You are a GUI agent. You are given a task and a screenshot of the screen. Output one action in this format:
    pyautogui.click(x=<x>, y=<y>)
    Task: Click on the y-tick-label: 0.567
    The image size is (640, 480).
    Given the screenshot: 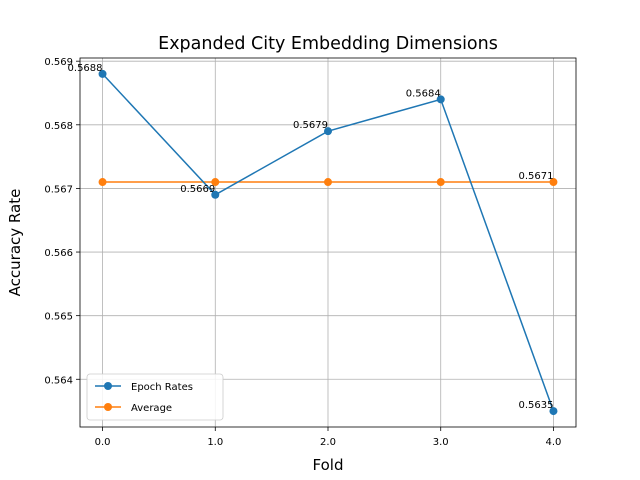 What is the action you would take?
    pyautogui.click(x=58, y=189)
    